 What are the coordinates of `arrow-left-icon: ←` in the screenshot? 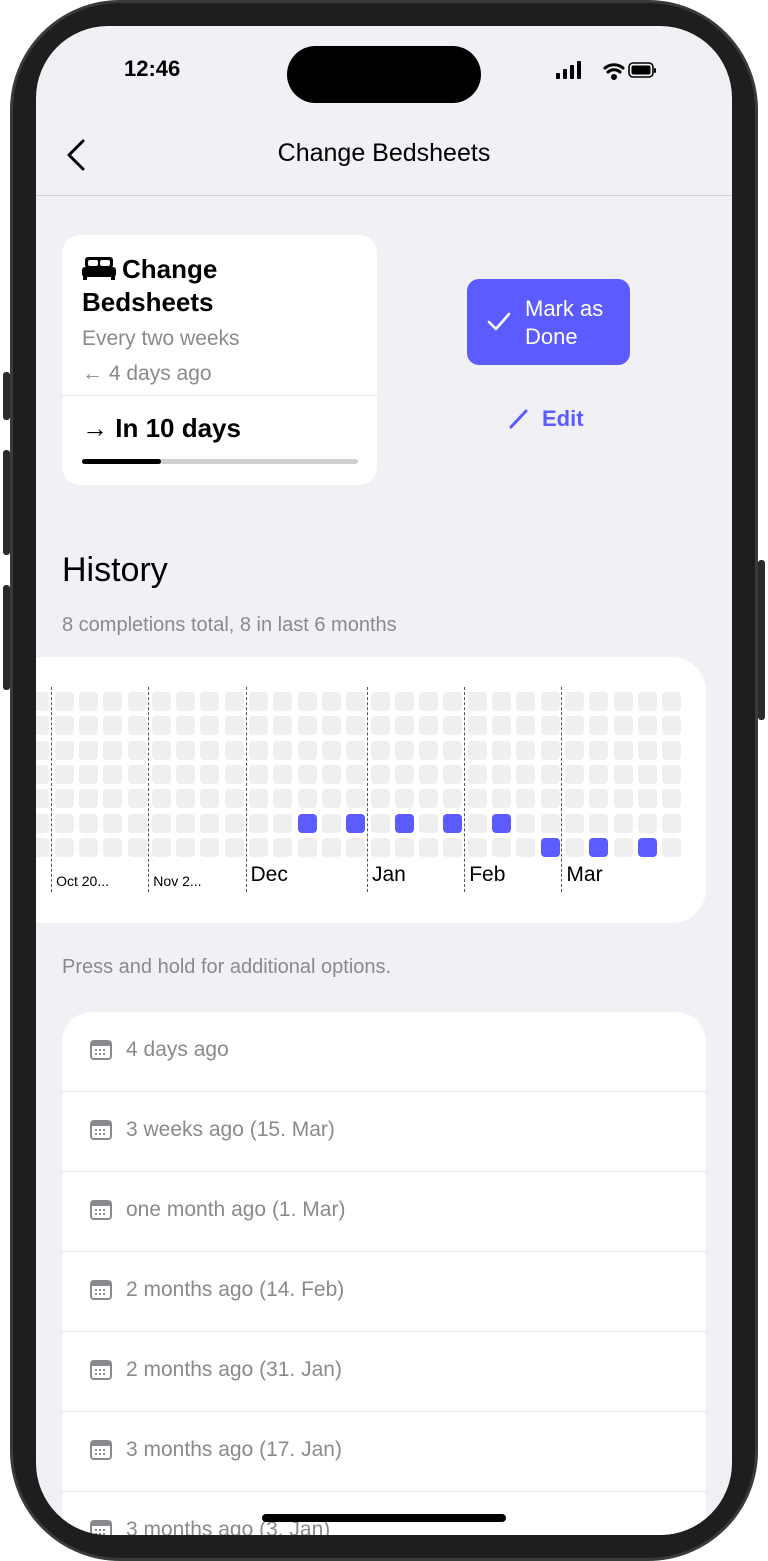 It's located at (92, 373).